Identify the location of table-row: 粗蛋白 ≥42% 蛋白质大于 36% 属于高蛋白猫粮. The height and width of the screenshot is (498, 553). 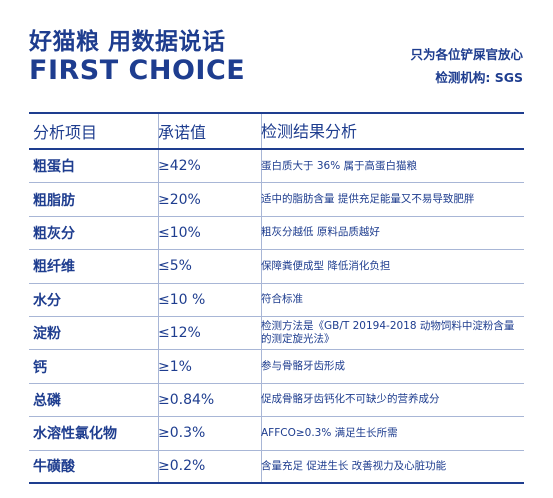
(276, 167).